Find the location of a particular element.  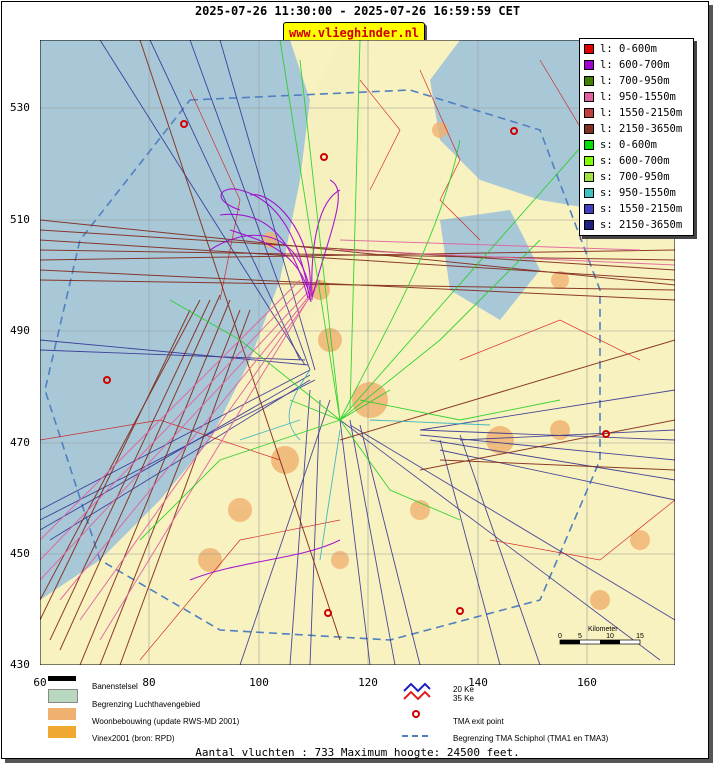

legend-item: l: 0-600m is located at coordinates (620, 50).